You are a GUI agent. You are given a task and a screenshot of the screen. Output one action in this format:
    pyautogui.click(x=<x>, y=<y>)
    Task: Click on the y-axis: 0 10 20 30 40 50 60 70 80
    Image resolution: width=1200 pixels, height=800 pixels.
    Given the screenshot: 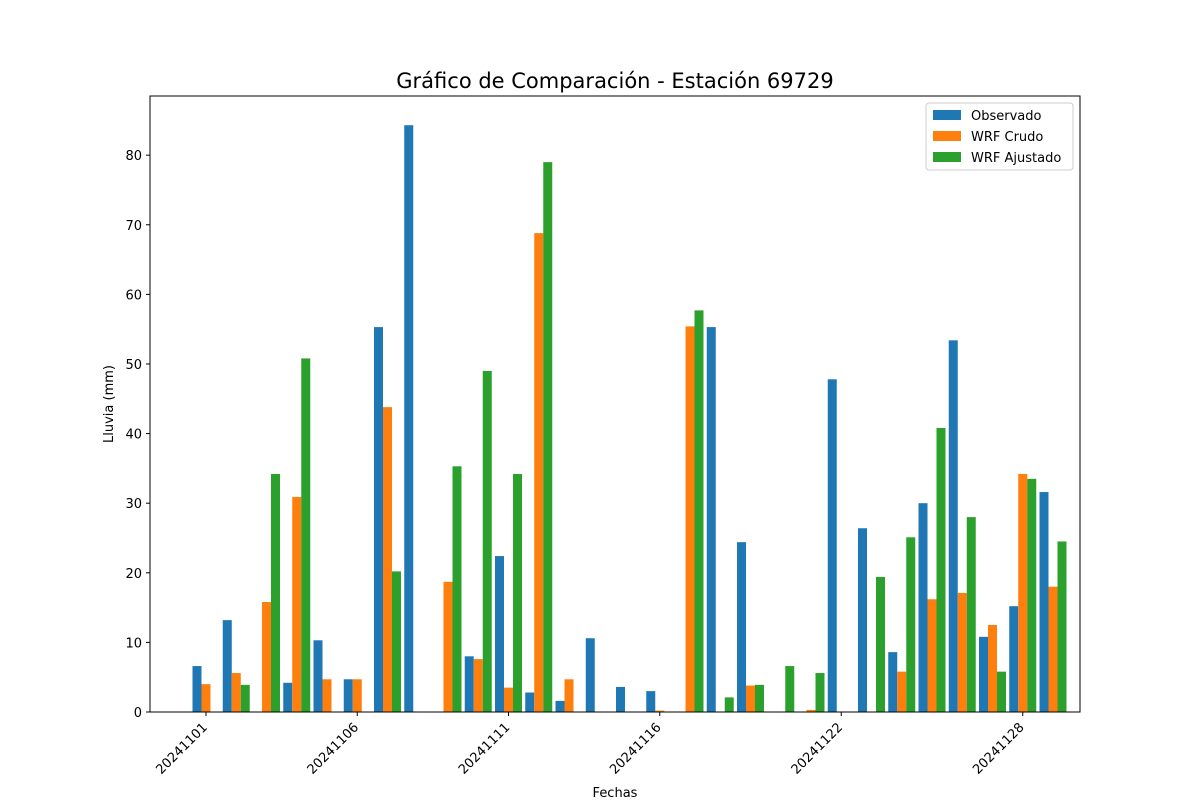 What is the action you would take?
    pyautogui.click(x=137, y=435)
    